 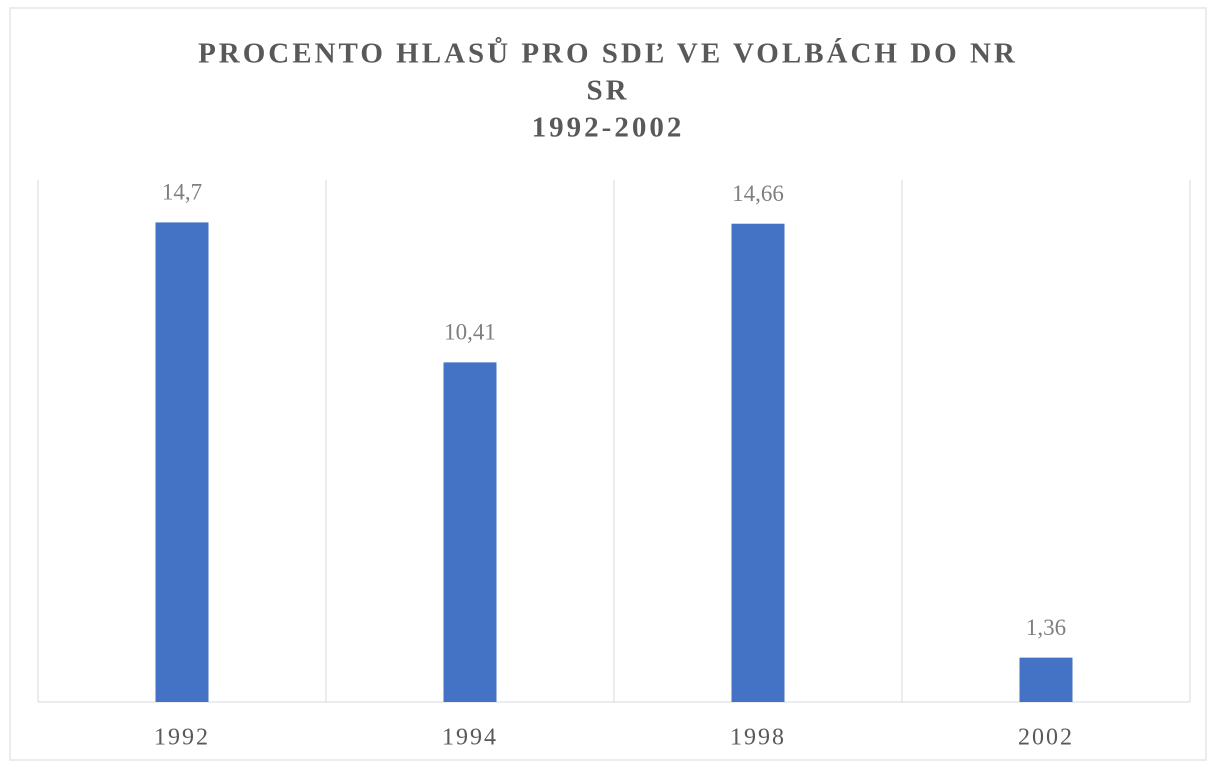 What do you see at coordinates (608, 53) in the screenshot?
I see `chart-title: PROCENTO HLASŮ PRO SDĽ VE VOLBÁCH DO NR` at bounding box center [608, 53].